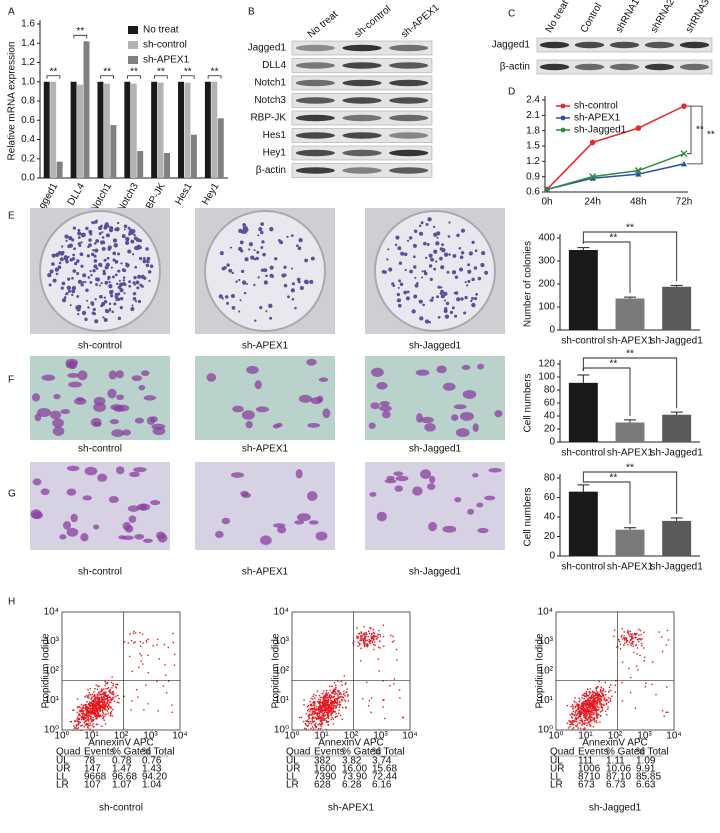 The height and width of the screenshot is (833, 720). I want to click on legend-marker, so click(563, 130).